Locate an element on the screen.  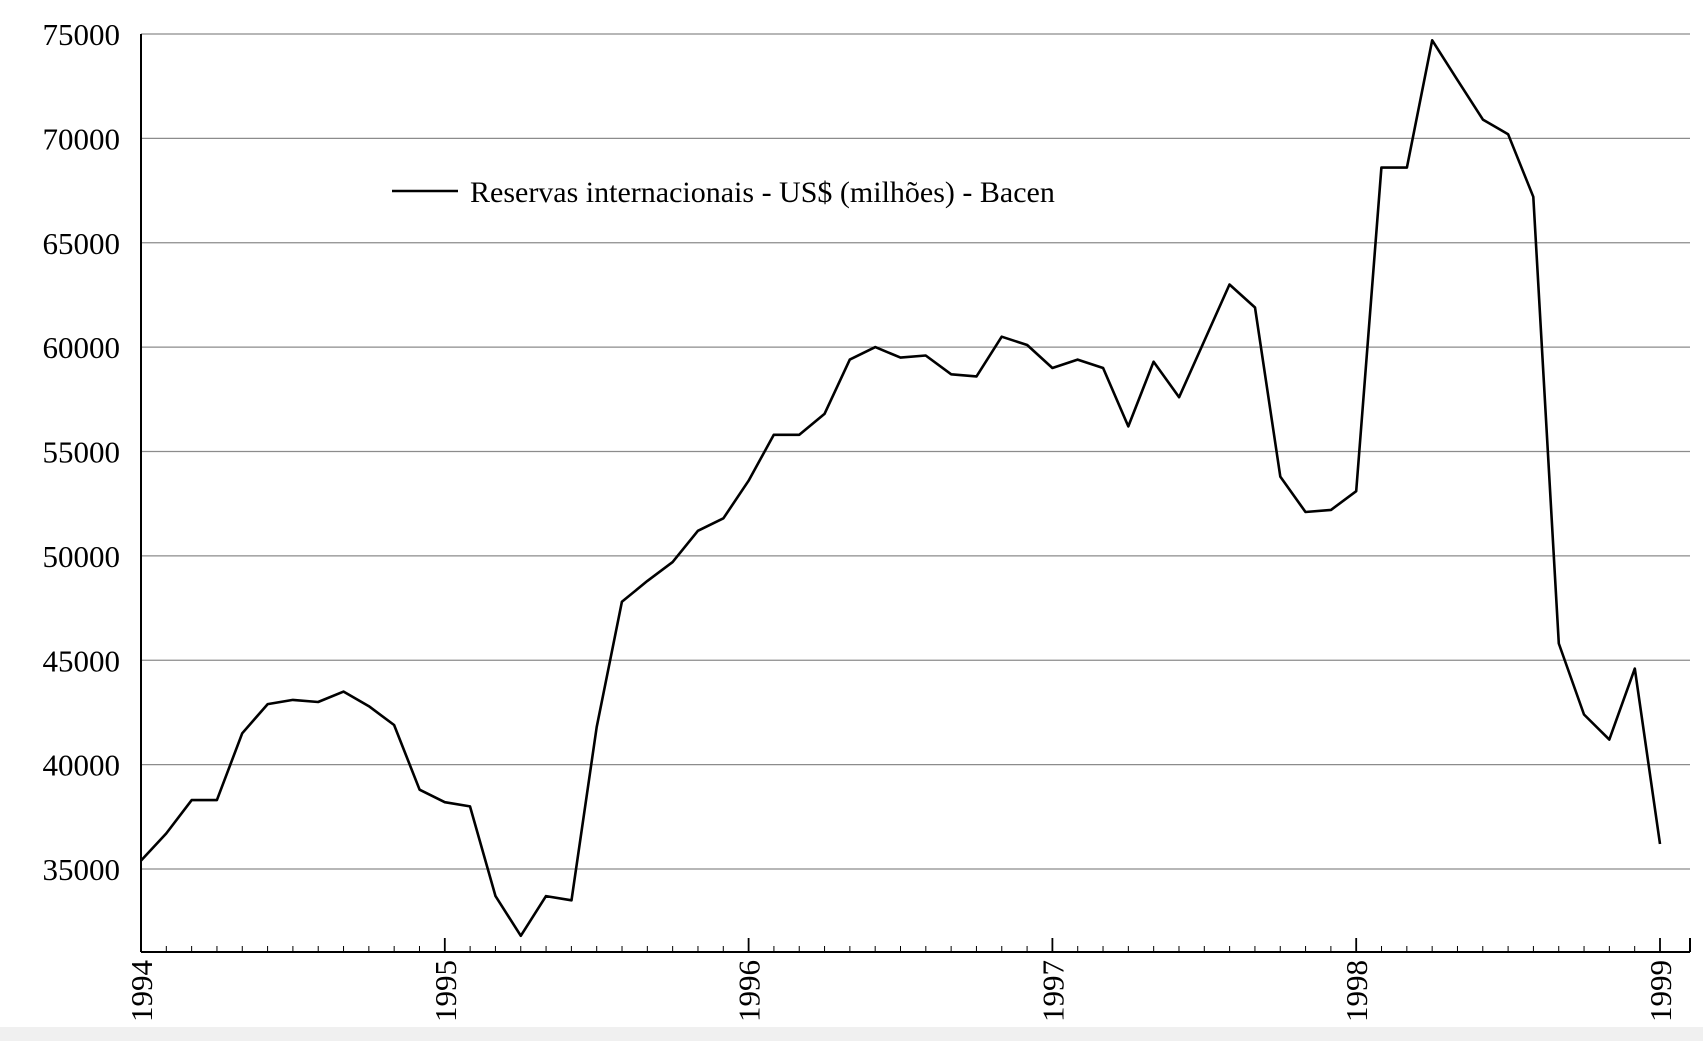
x-tick-label: 1995 is located at coordinates (445, 991).